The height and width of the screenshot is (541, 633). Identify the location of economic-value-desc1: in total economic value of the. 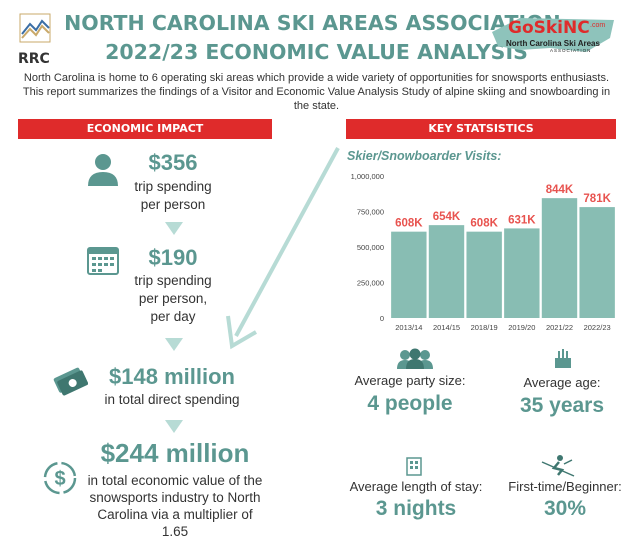
(175, 480).